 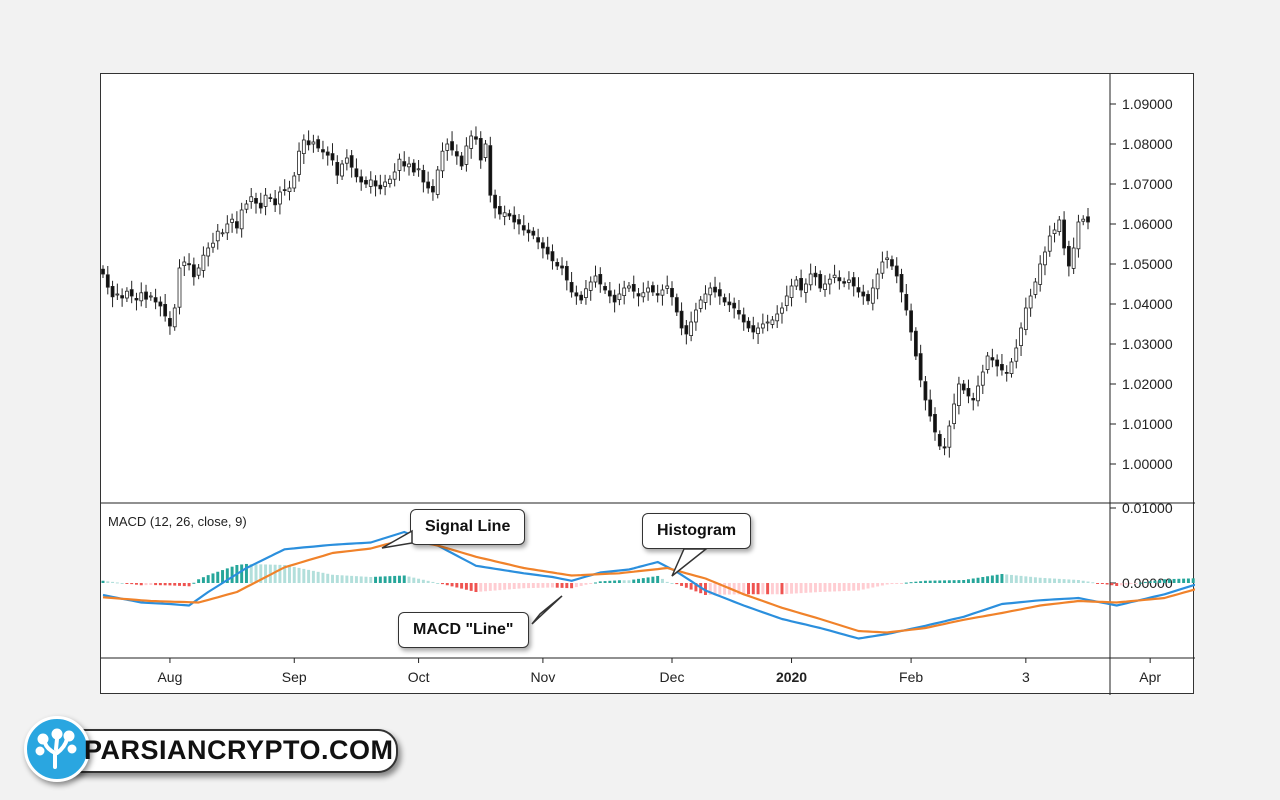 I want to click on price-tick-label: 1.05000, so click(x=1147, y=264).